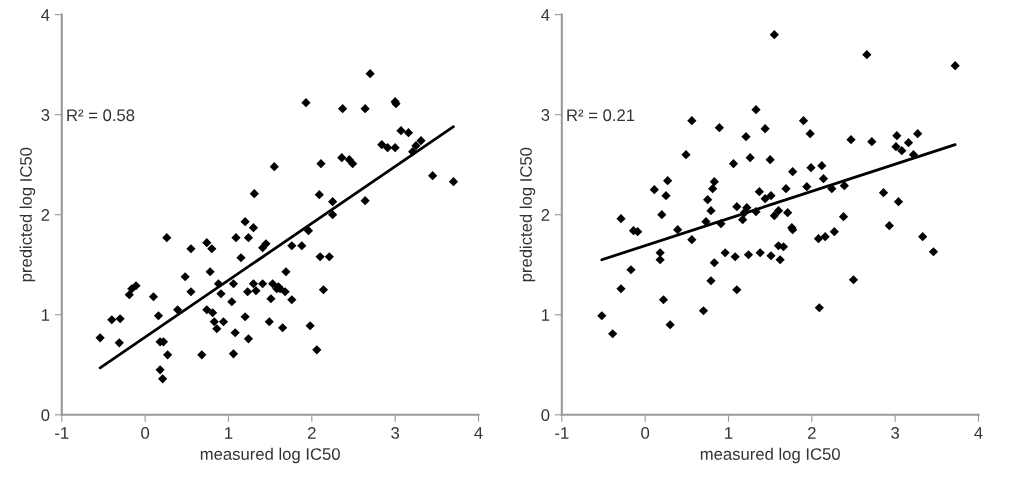  Describe the element at coordinates (601, 115) in the screenshot. I see `annotation: R² = 0.21` at that location.